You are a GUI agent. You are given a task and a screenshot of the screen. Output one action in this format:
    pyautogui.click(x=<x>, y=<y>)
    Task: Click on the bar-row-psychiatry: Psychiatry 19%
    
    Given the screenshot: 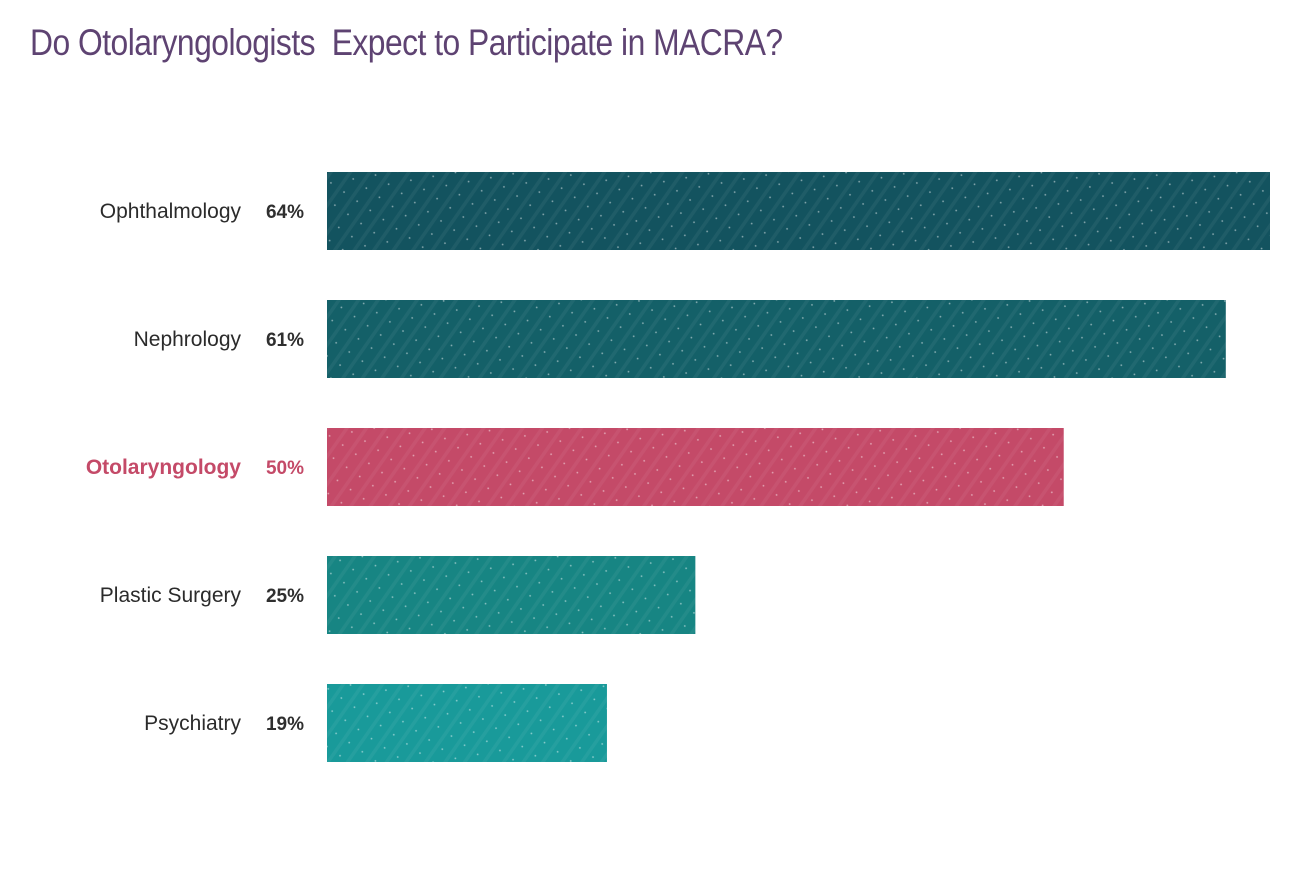 What is the action you would take?
    pyautogui.click(x=375, y=723)
    